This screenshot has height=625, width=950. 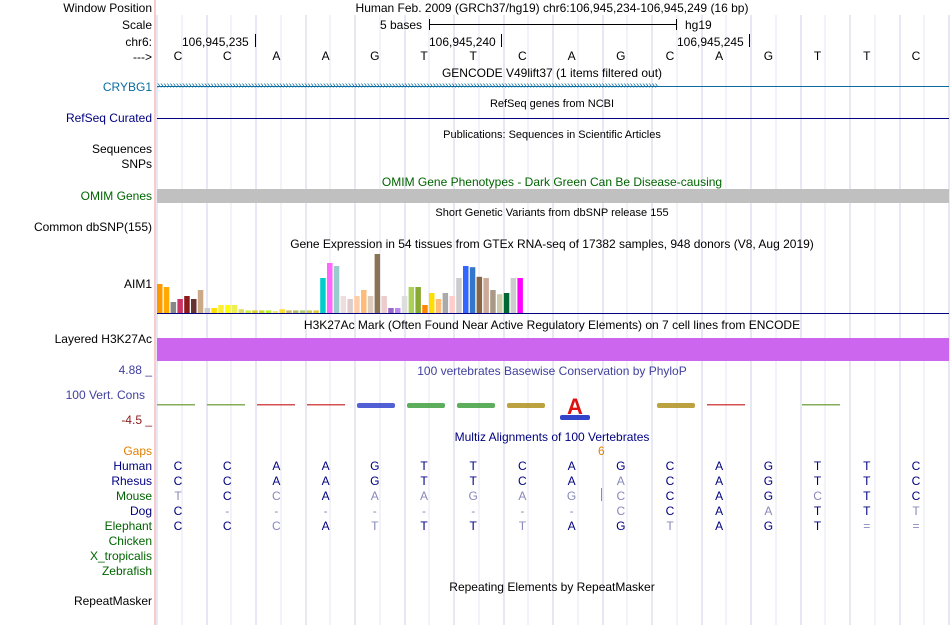 I want to click on repeatmasker-track-label: RepeatMasker, so click(x=112, y=601).